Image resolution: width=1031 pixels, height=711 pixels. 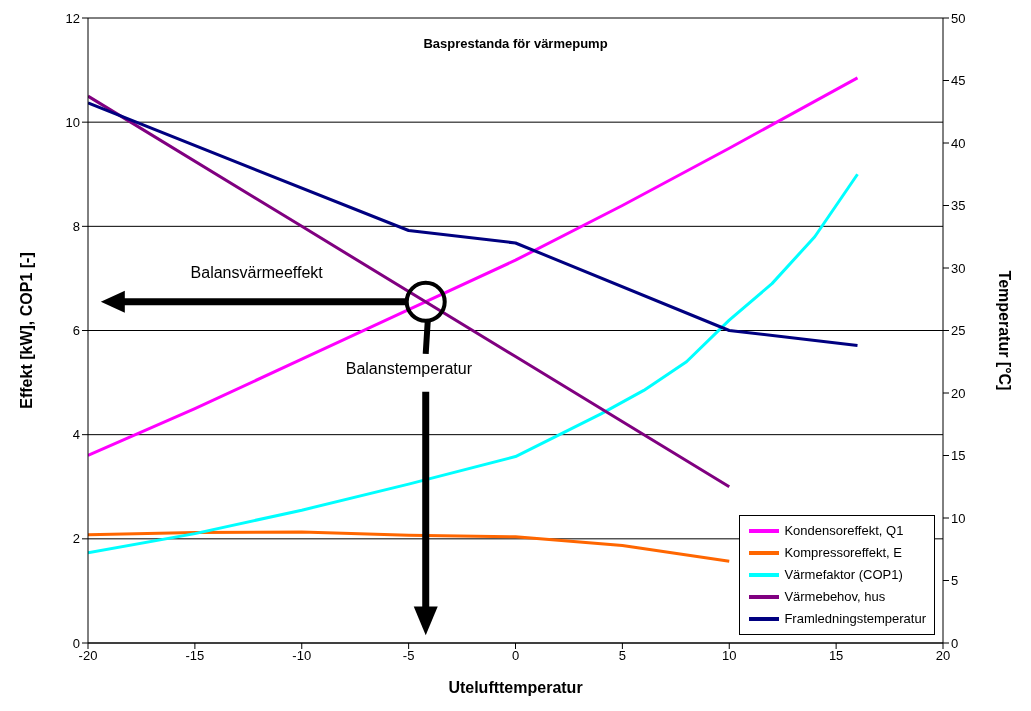 What do you see at coordinates (844, 531) in the screenshot?
I see `legend-label: Kondensoreffekt, Q1` at bounding box center [844, 531].